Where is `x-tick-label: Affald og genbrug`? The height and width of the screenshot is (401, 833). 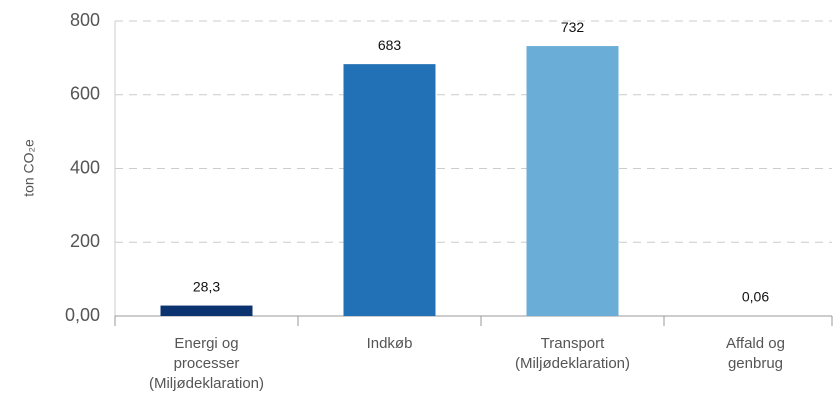
x-tick-label: Affald og genbrug is located at coordinates (755, 353).